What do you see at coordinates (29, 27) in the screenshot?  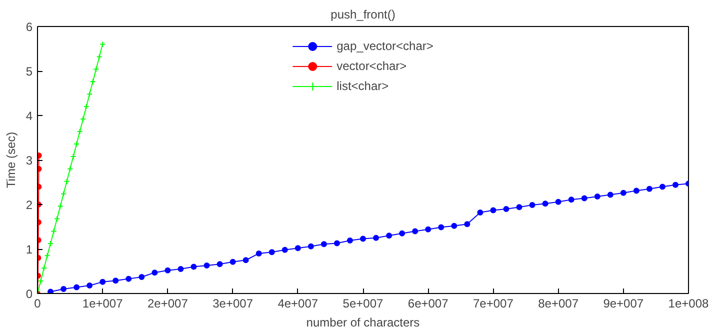 I see `y-tick-label: 6` at bounding box center [29, 27].